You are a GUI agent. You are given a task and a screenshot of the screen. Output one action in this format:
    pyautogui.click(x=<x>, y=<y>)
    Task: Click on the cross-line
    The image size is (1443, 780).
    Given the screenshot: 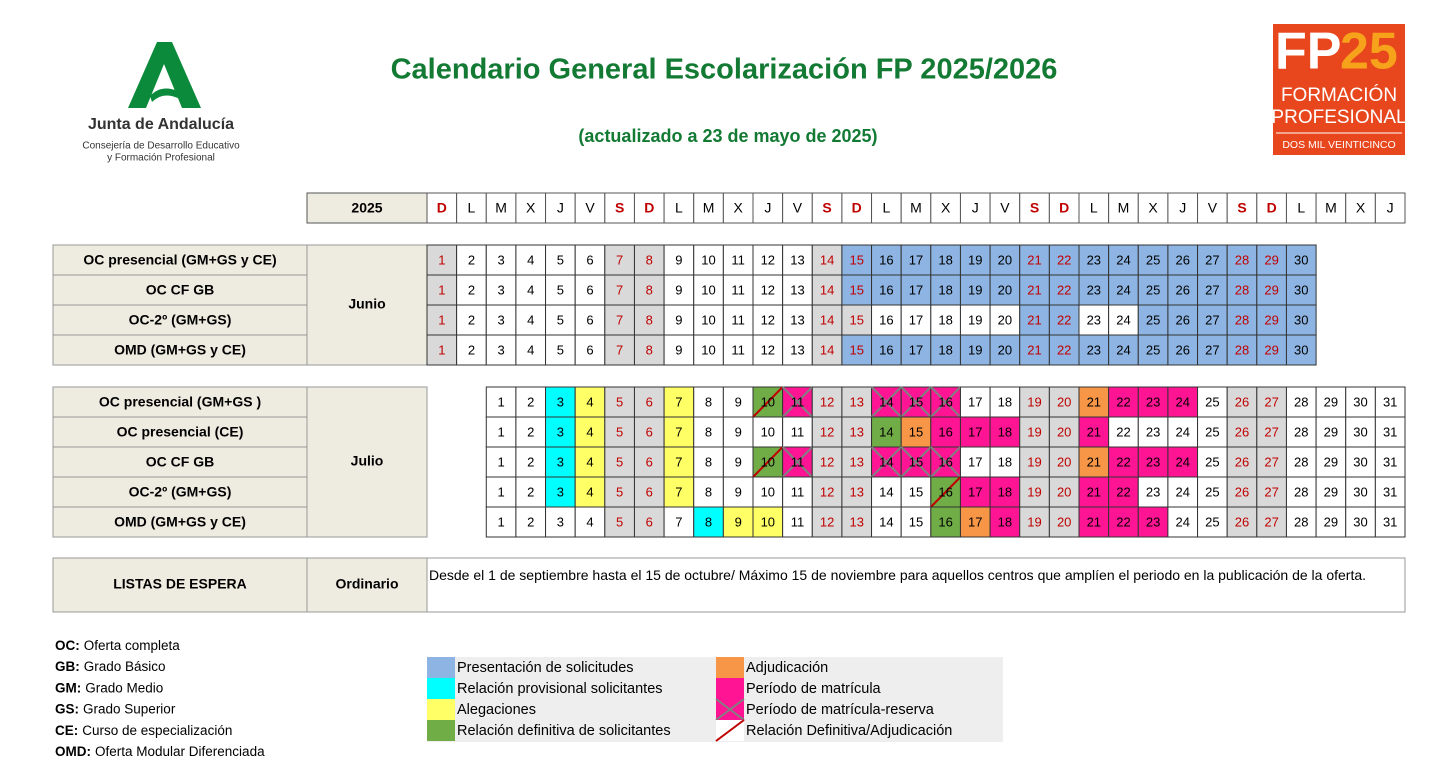 What is the action you would take?
    pyautogui.click(x=886, y=462)
    